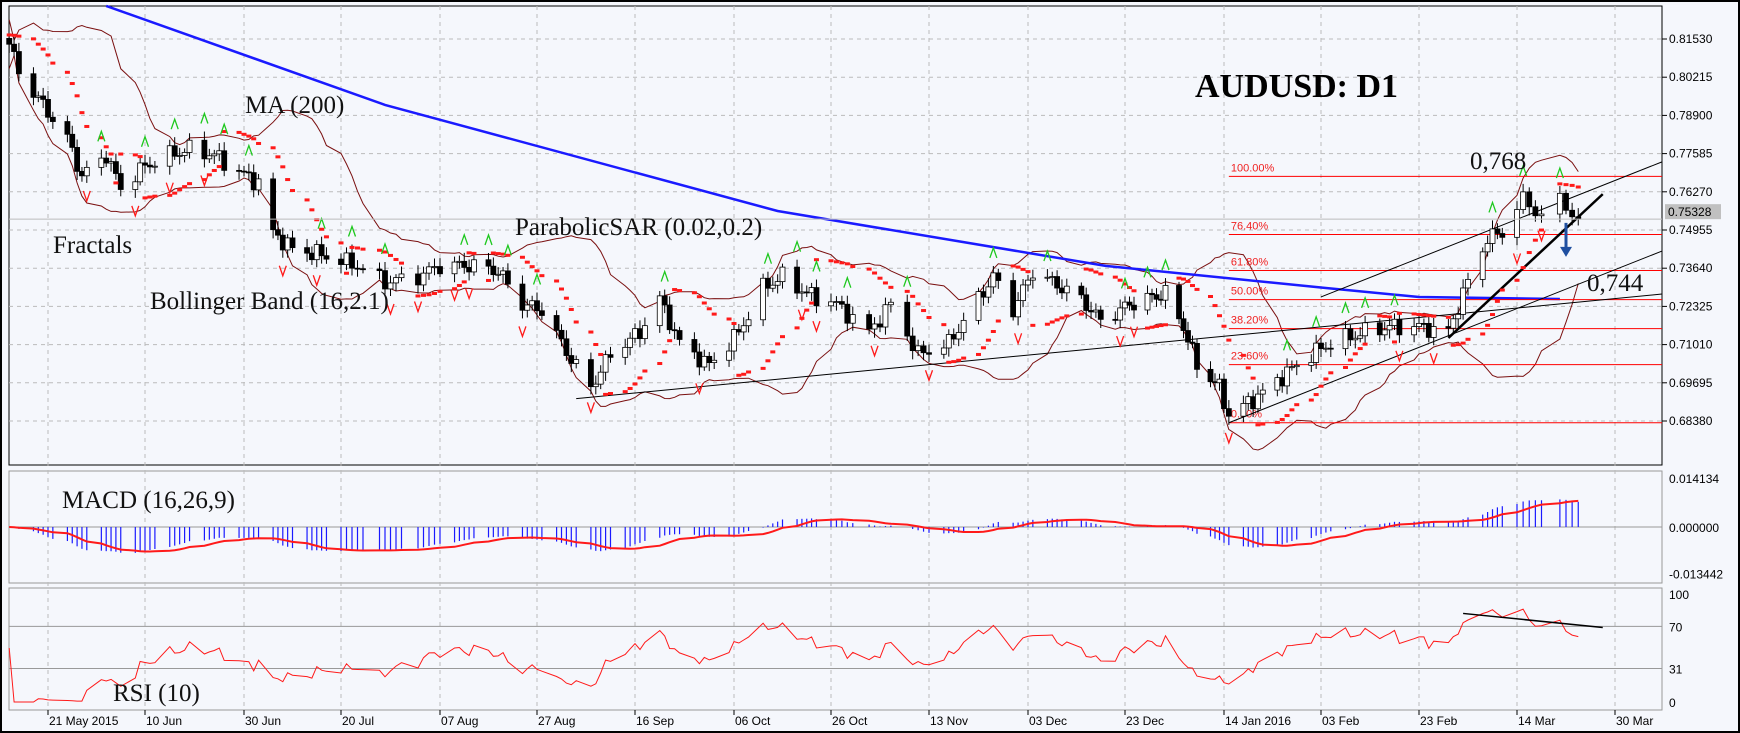 This screenshot has width=1740, height=733. Describe the element at coordinates (1250, 357) in the screenshot. I see `fib-level-label: 23.60%` at that location.